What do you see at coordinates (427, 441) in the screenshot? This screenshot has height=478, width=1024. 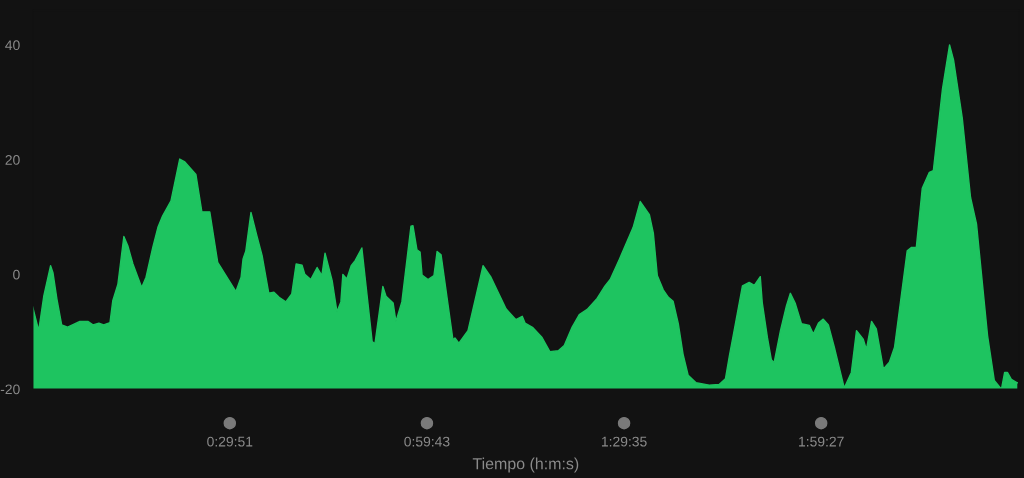 I see `x-tick-label: 0:59:43` at bounding box center [427, 441].